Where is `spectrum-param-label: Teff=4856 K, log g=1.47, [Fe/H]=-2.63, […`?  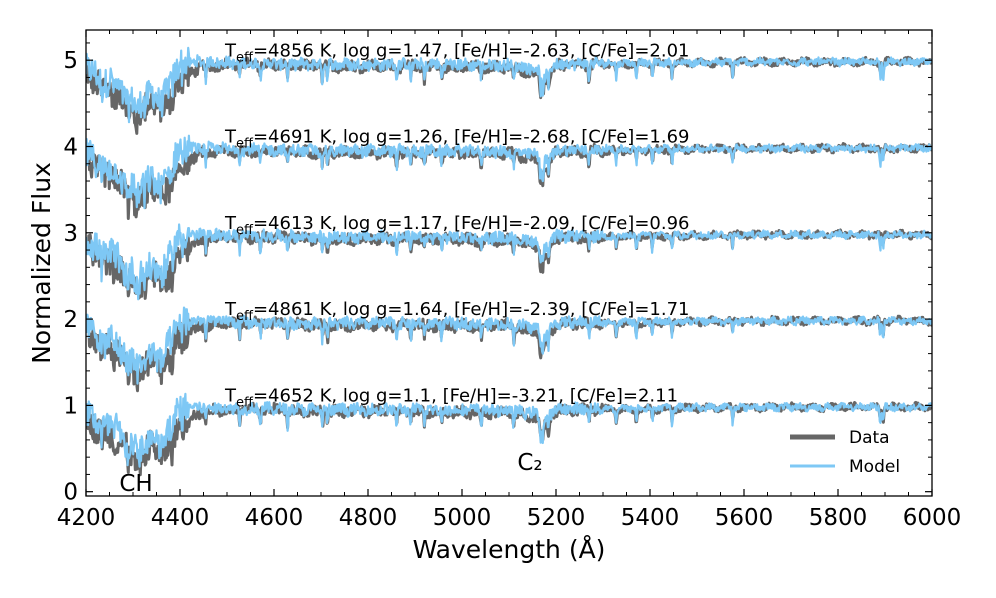 spectrum-param-label: Teff=4856 K, log g=1.47, [Fe/H]=-2.63, [… is located at coordinates (457, 52).